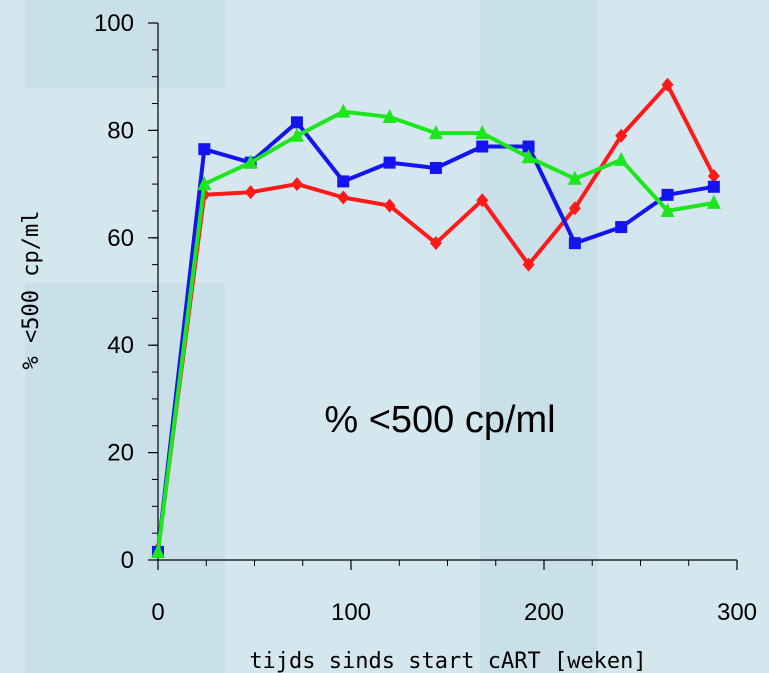 The image size is (769, 673). Describe the element at coordinates (447, 661) in the screenshot. I see `x-axis-title: tijds sinds start cART [weken]` at that location.